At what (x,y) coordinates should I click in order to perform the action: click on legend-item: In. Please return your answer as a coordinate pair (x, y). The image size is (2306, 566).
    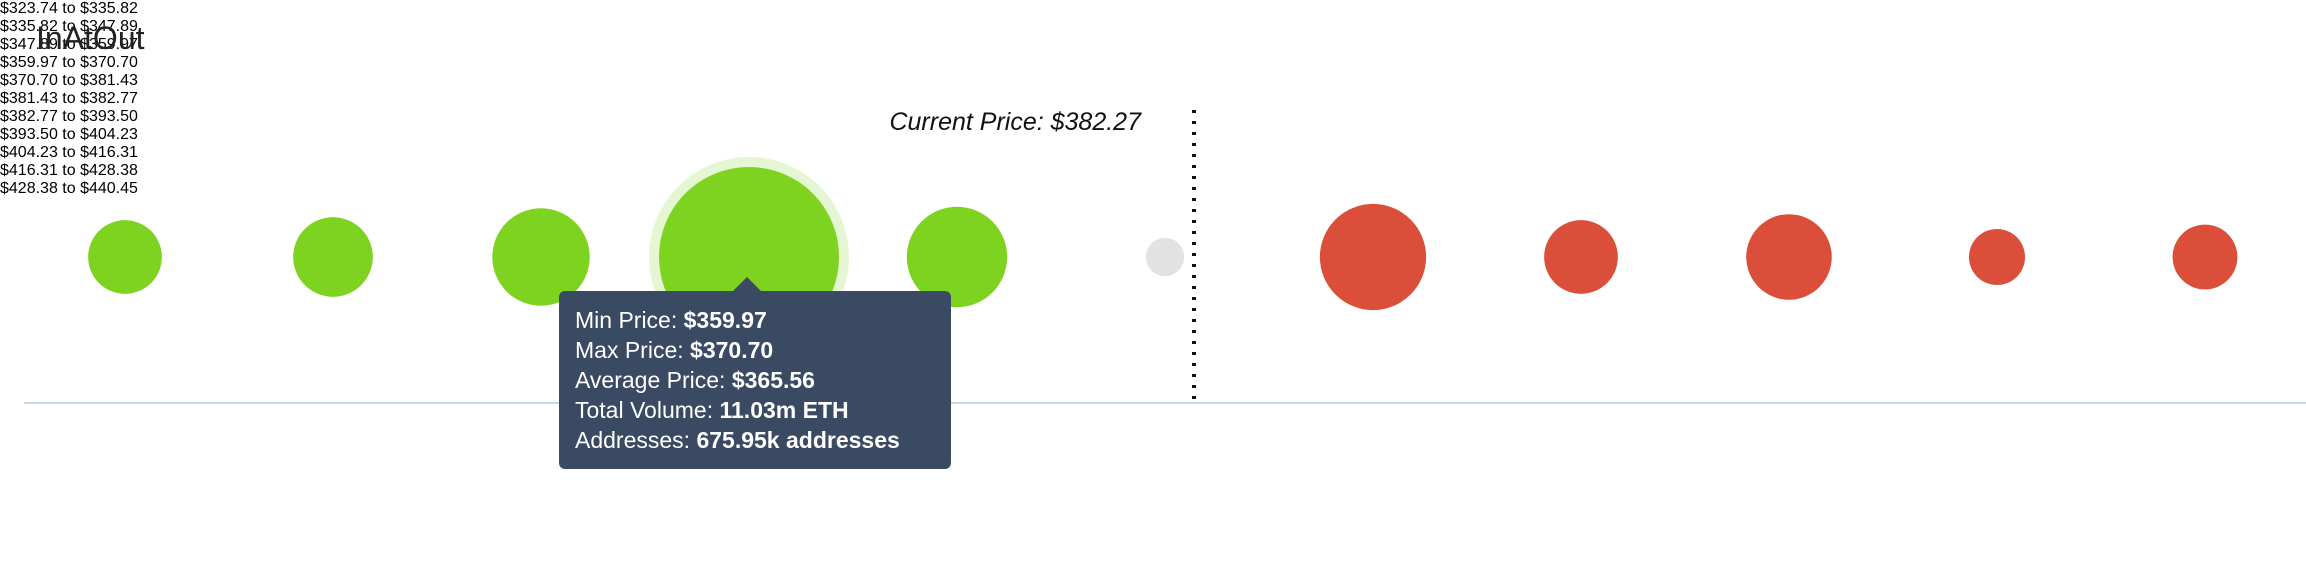
    Looking at the image, I should click on (49, 38).